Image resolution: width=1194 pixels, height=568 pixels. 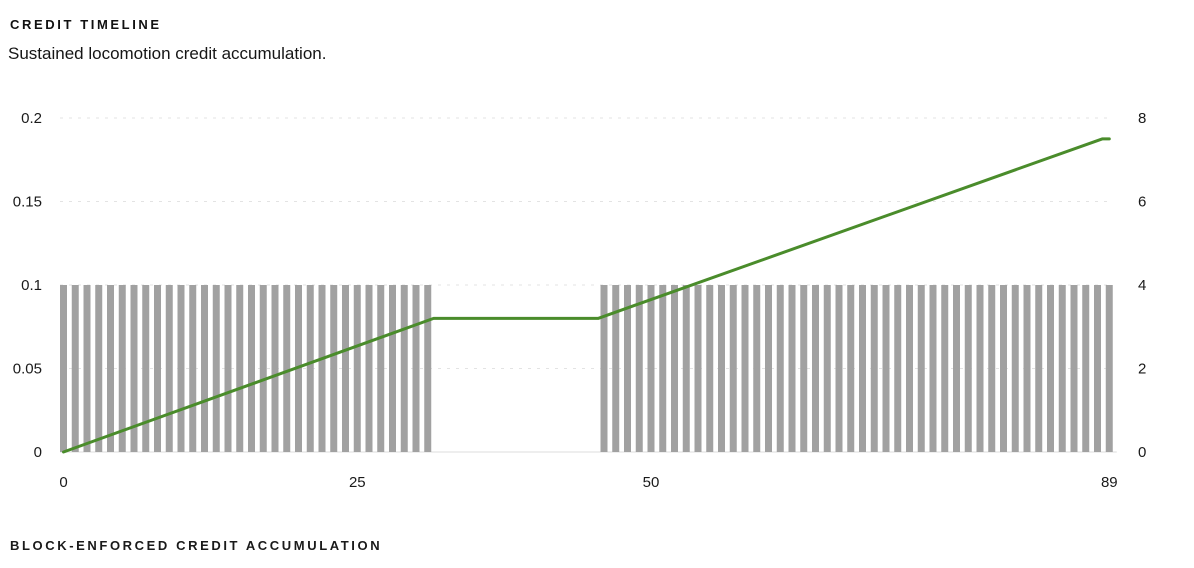 I want to click on y-right-tick-label: 8, so click(x=1142, y=118).